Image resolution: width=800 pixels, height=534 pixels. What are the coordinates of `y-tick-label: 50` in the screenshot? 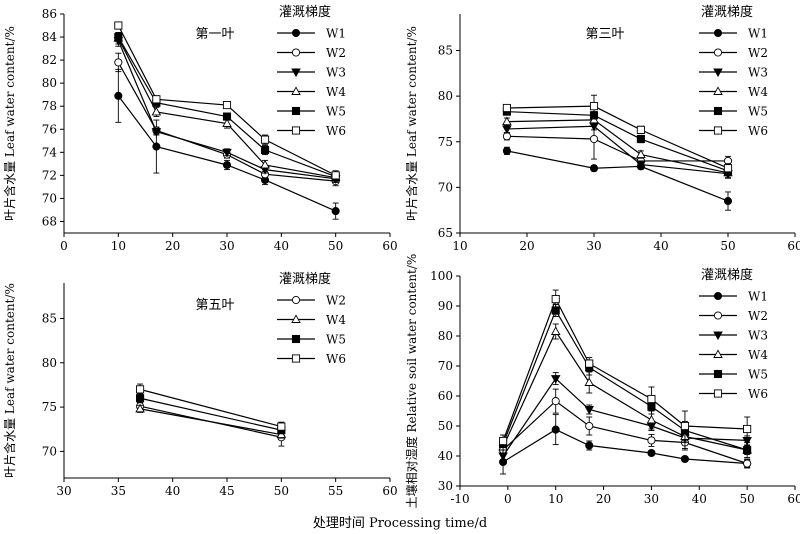 It's located at (445, 426).